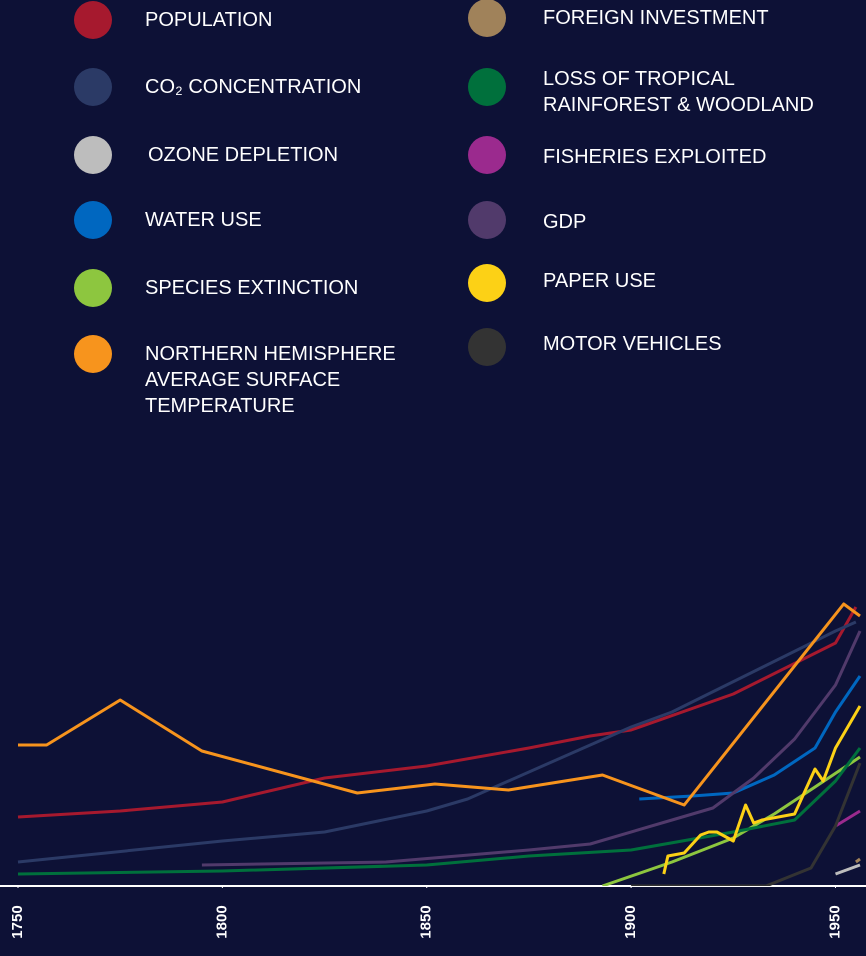 This screenshot has height=956, width=866. I want to click on x-tick-label: 1750, so click(17, 921).